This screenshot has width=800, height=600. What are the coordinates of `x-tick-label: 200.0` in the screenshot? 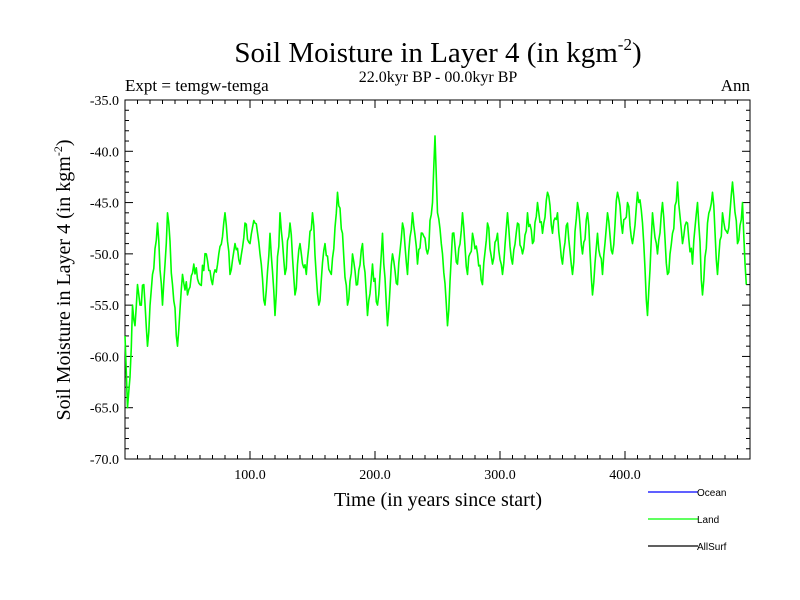 It's located at (375, 475).